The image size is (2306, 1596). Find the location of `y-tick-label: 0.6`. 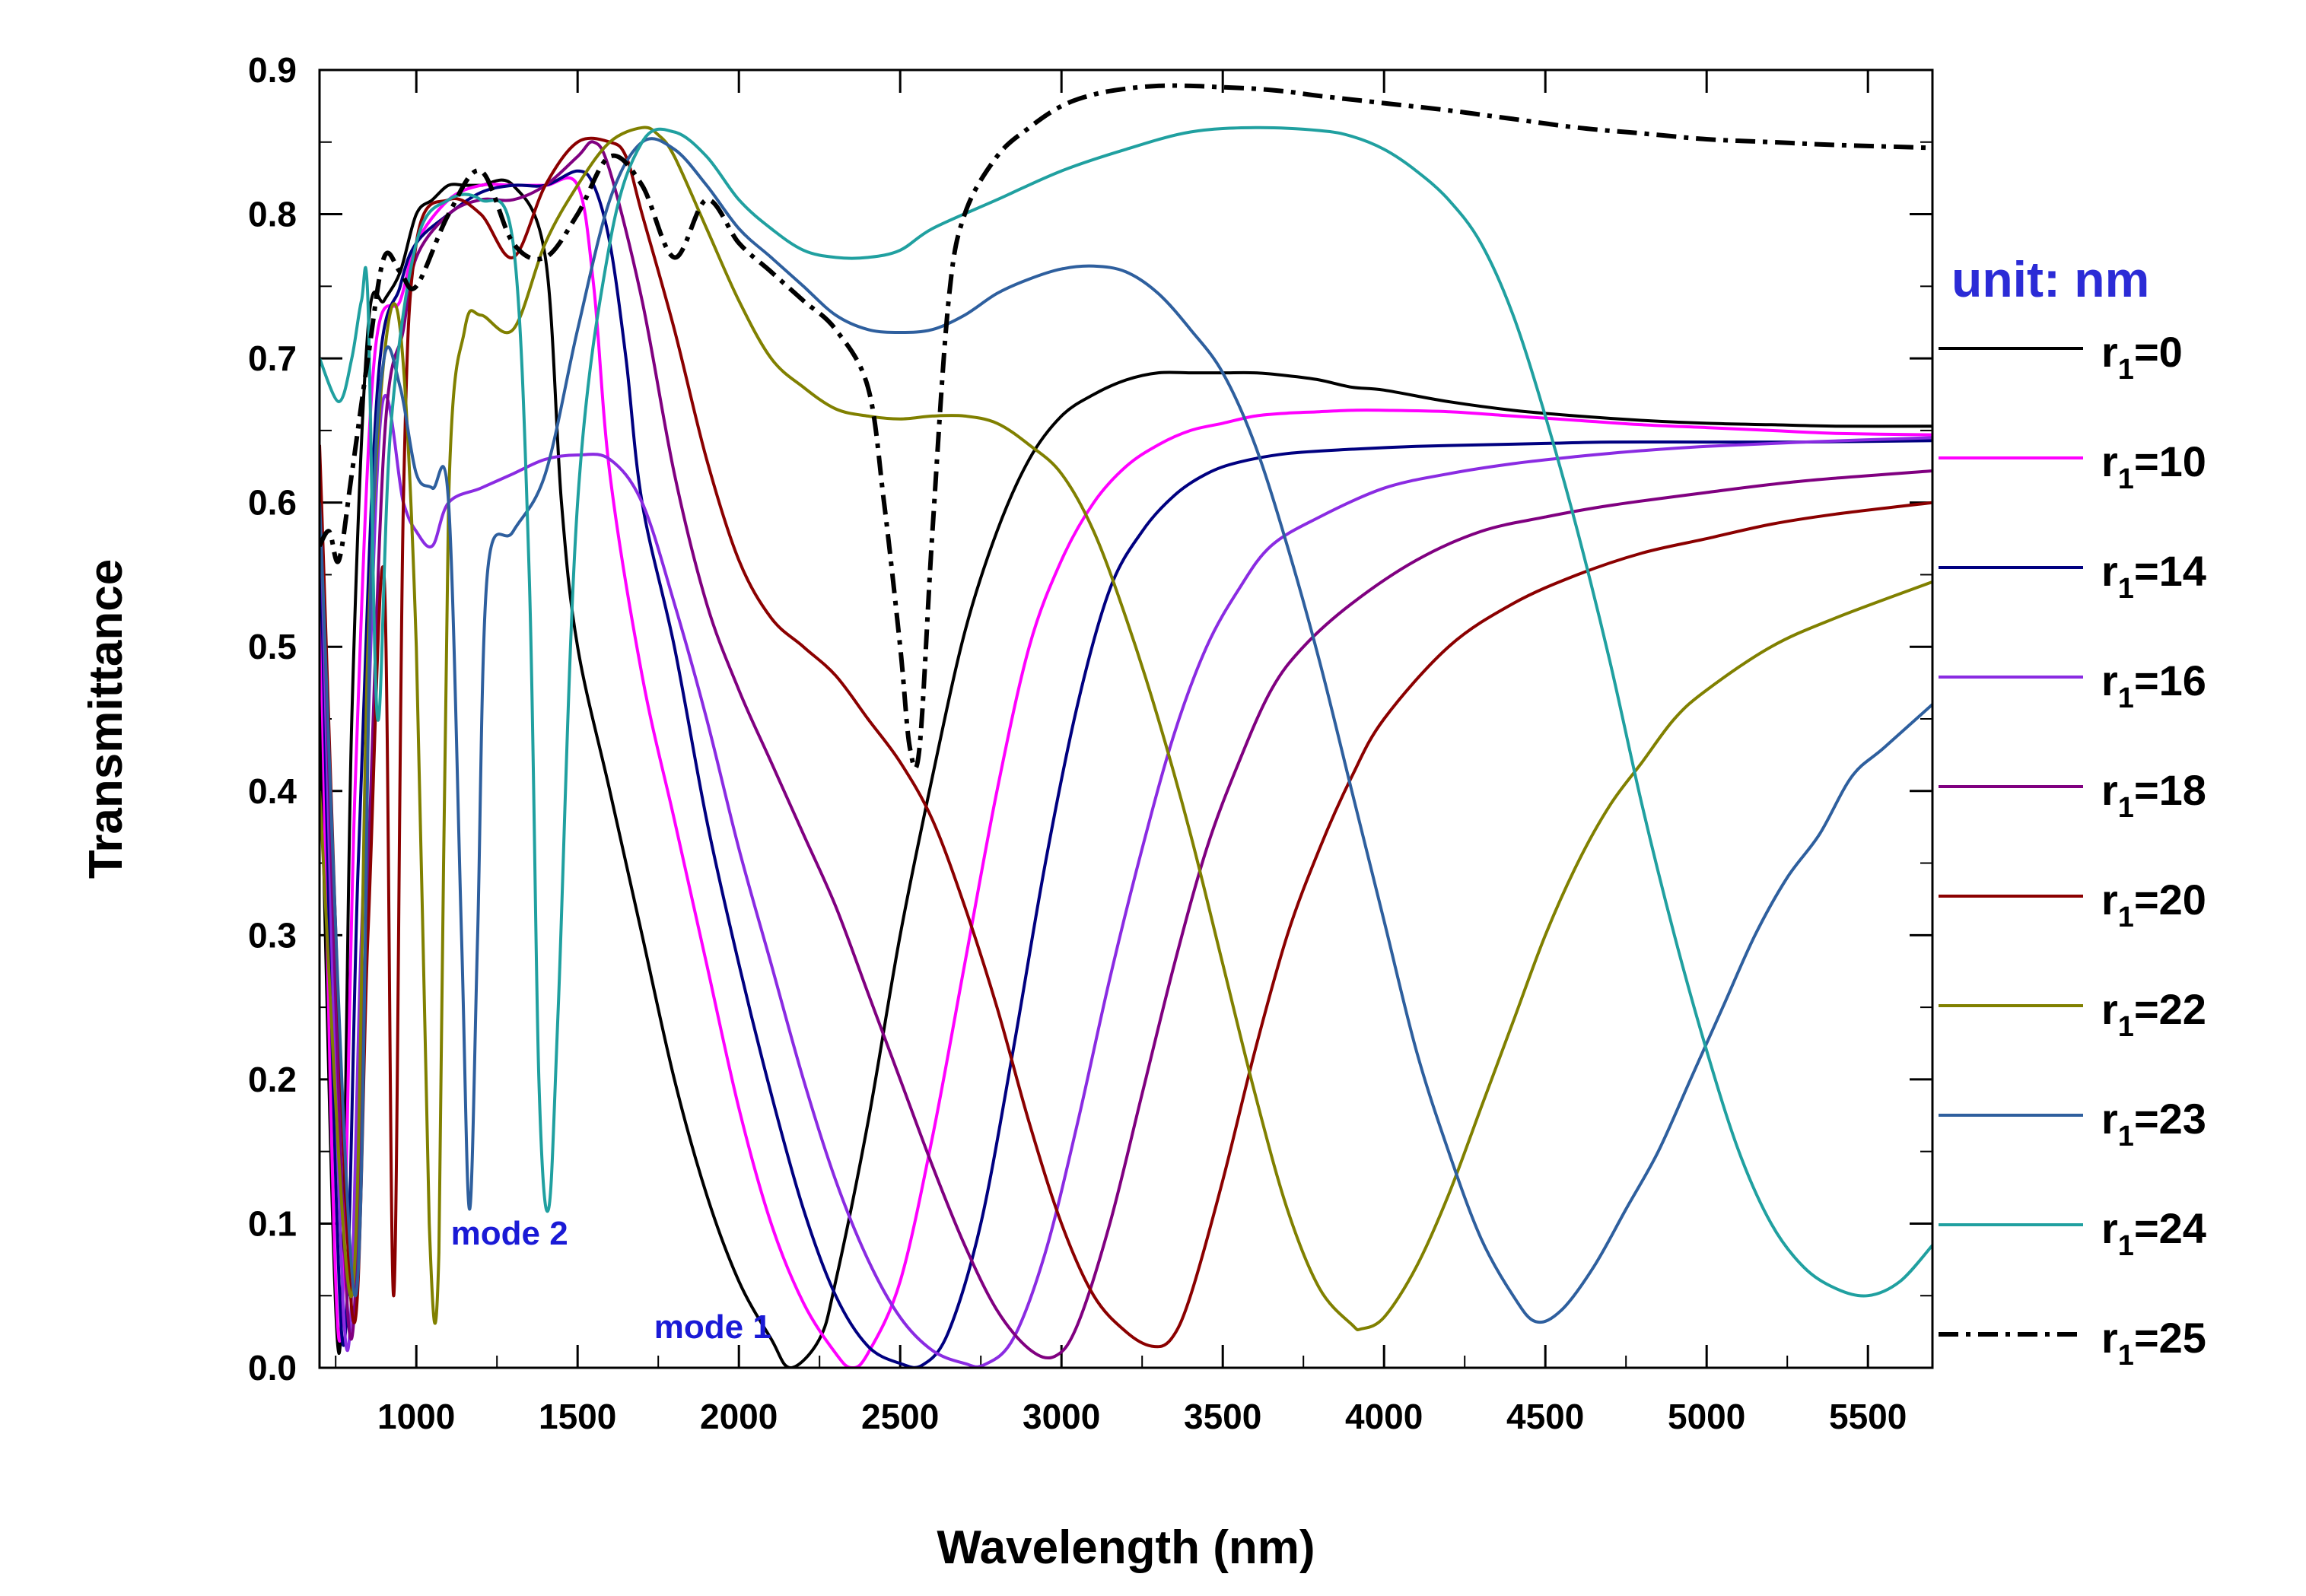

y-tick-label: 0.6 is located at coordinates (272, 503).